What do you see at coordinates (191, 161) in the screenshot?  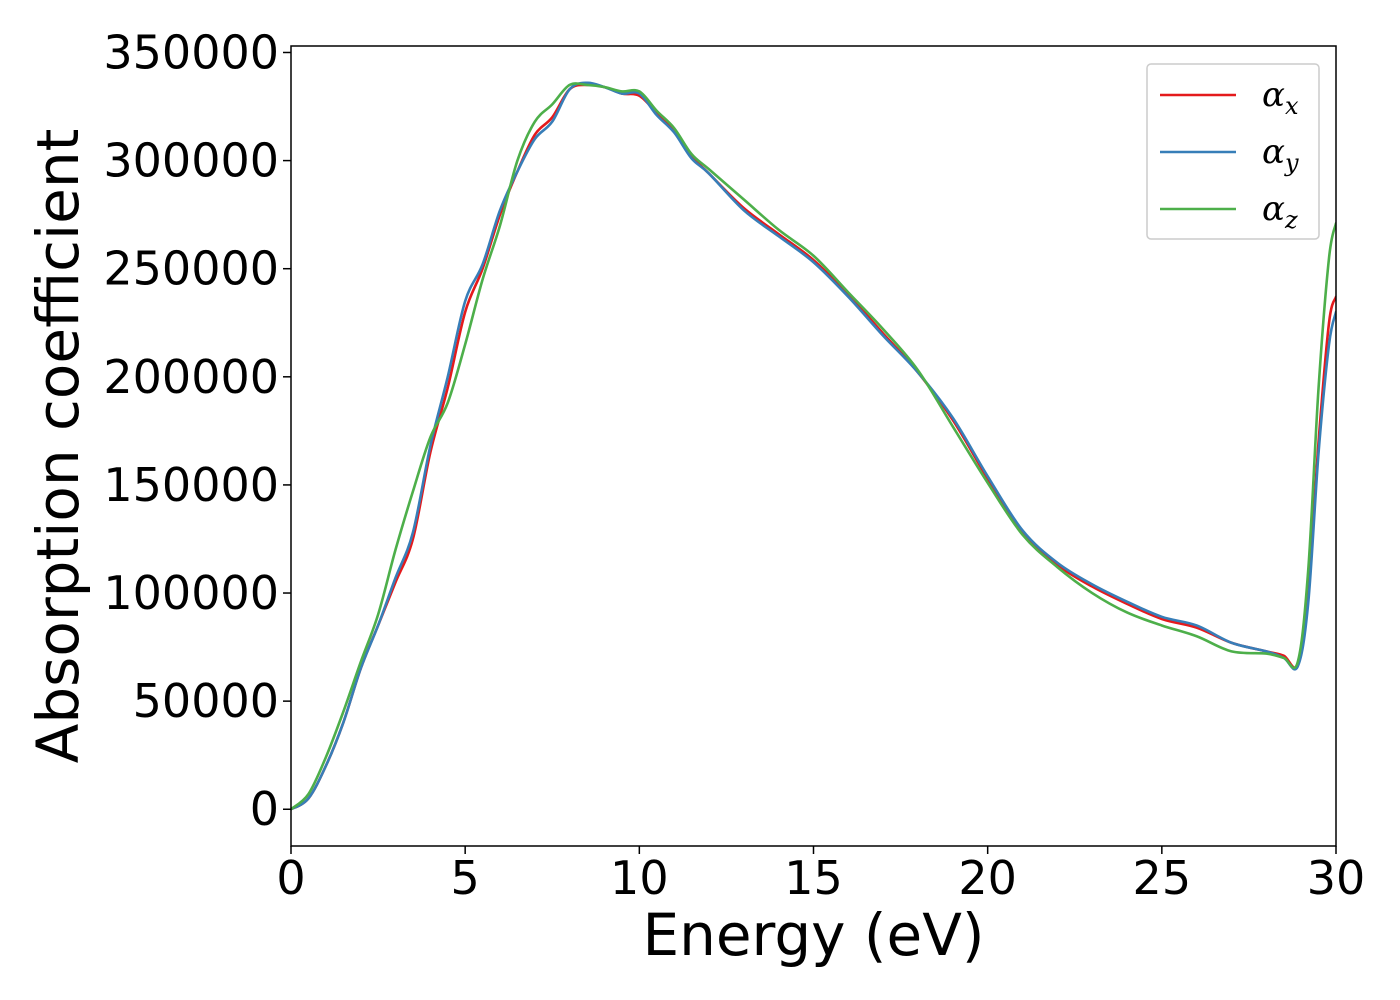 I see `y-tick-label: 300000` at bounding box center [191, 161].